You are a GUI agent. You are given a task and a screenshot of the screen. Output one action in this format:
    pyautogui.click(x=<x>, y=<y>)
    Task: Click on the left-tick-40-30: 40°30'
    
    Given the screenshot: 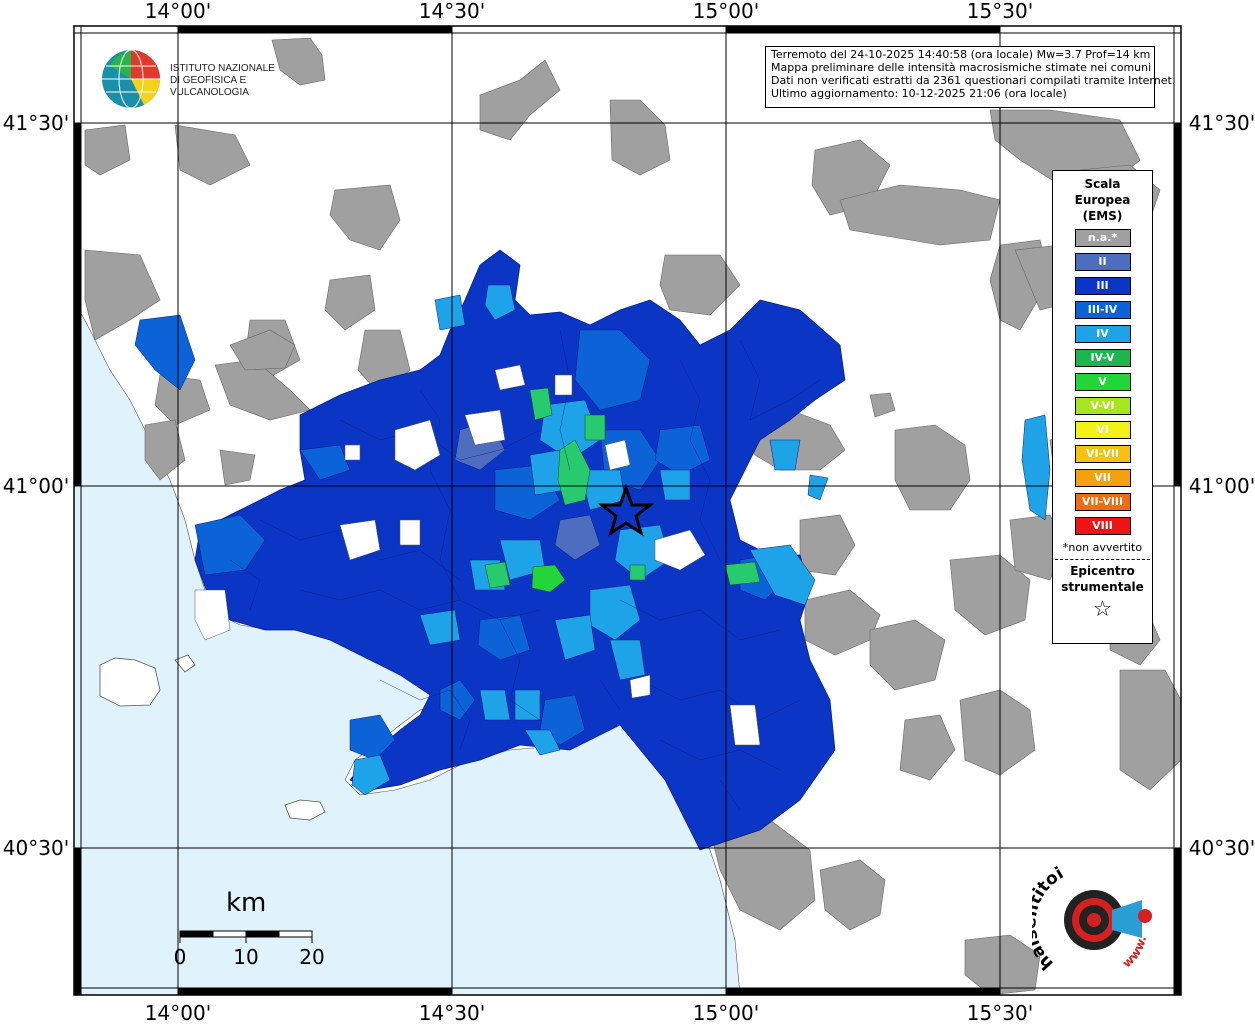 What is the action you would take?
    pyautogui.click(x=36, y=848)
    